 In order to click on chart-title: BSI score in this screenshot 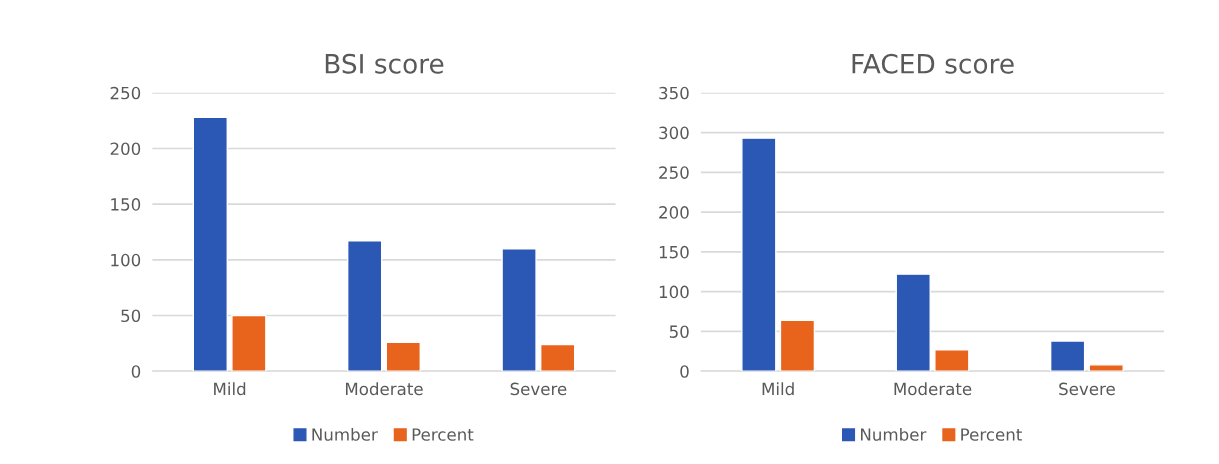, I will do `click(384, 63)`.